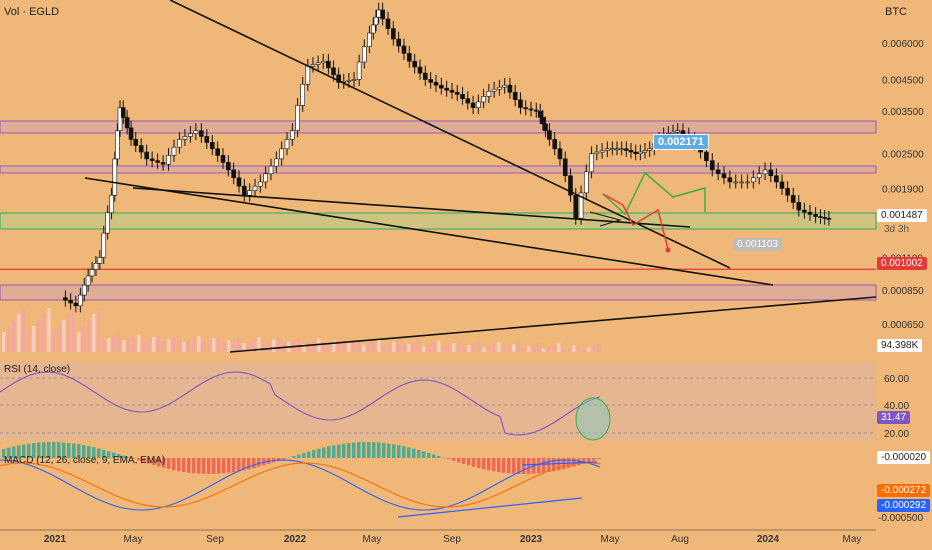 The height and width of the screenshot is (550, 932). What do you see at coordinates (681, 142) in the screenshot?
I see `target-up-tag: 0.002171` at bounding box center [681, 142].